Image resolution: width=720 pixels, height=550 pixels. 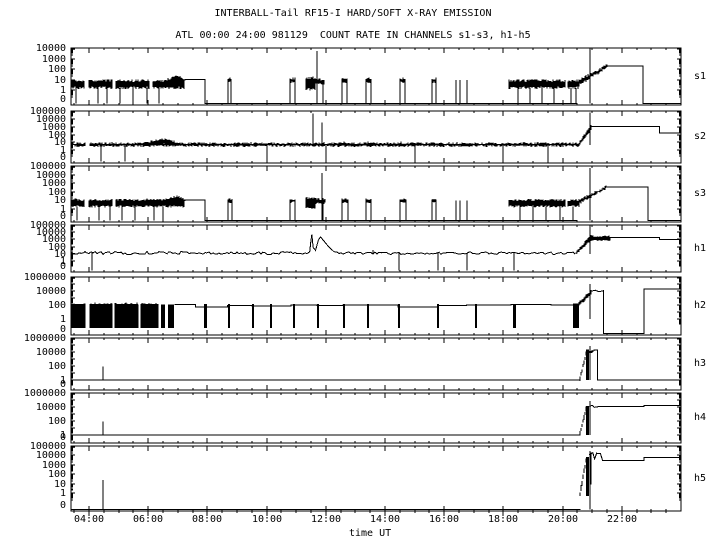 What do you see at coordinates (444, 519) in the screenshot?
I see `x-tick-label: 16:00` at bounding box center [444, 519].